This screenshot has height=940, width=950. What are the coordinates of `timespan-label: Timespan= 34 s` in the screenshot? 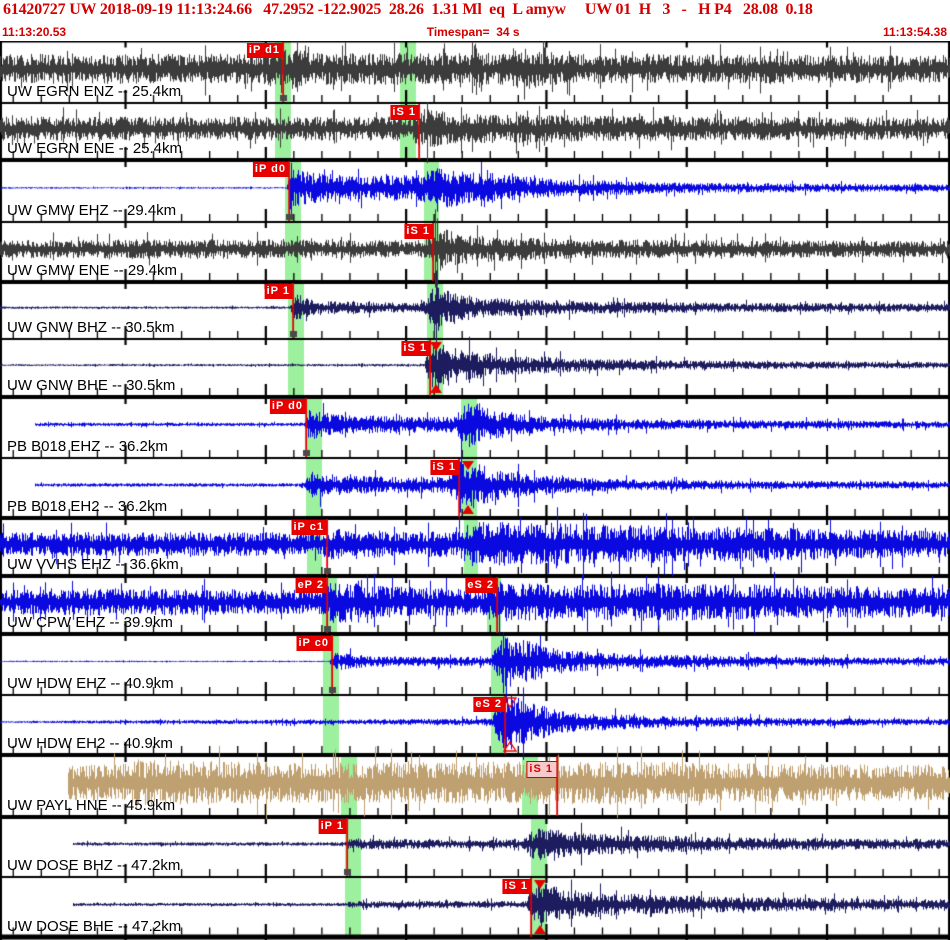 It's located at (473, 32).